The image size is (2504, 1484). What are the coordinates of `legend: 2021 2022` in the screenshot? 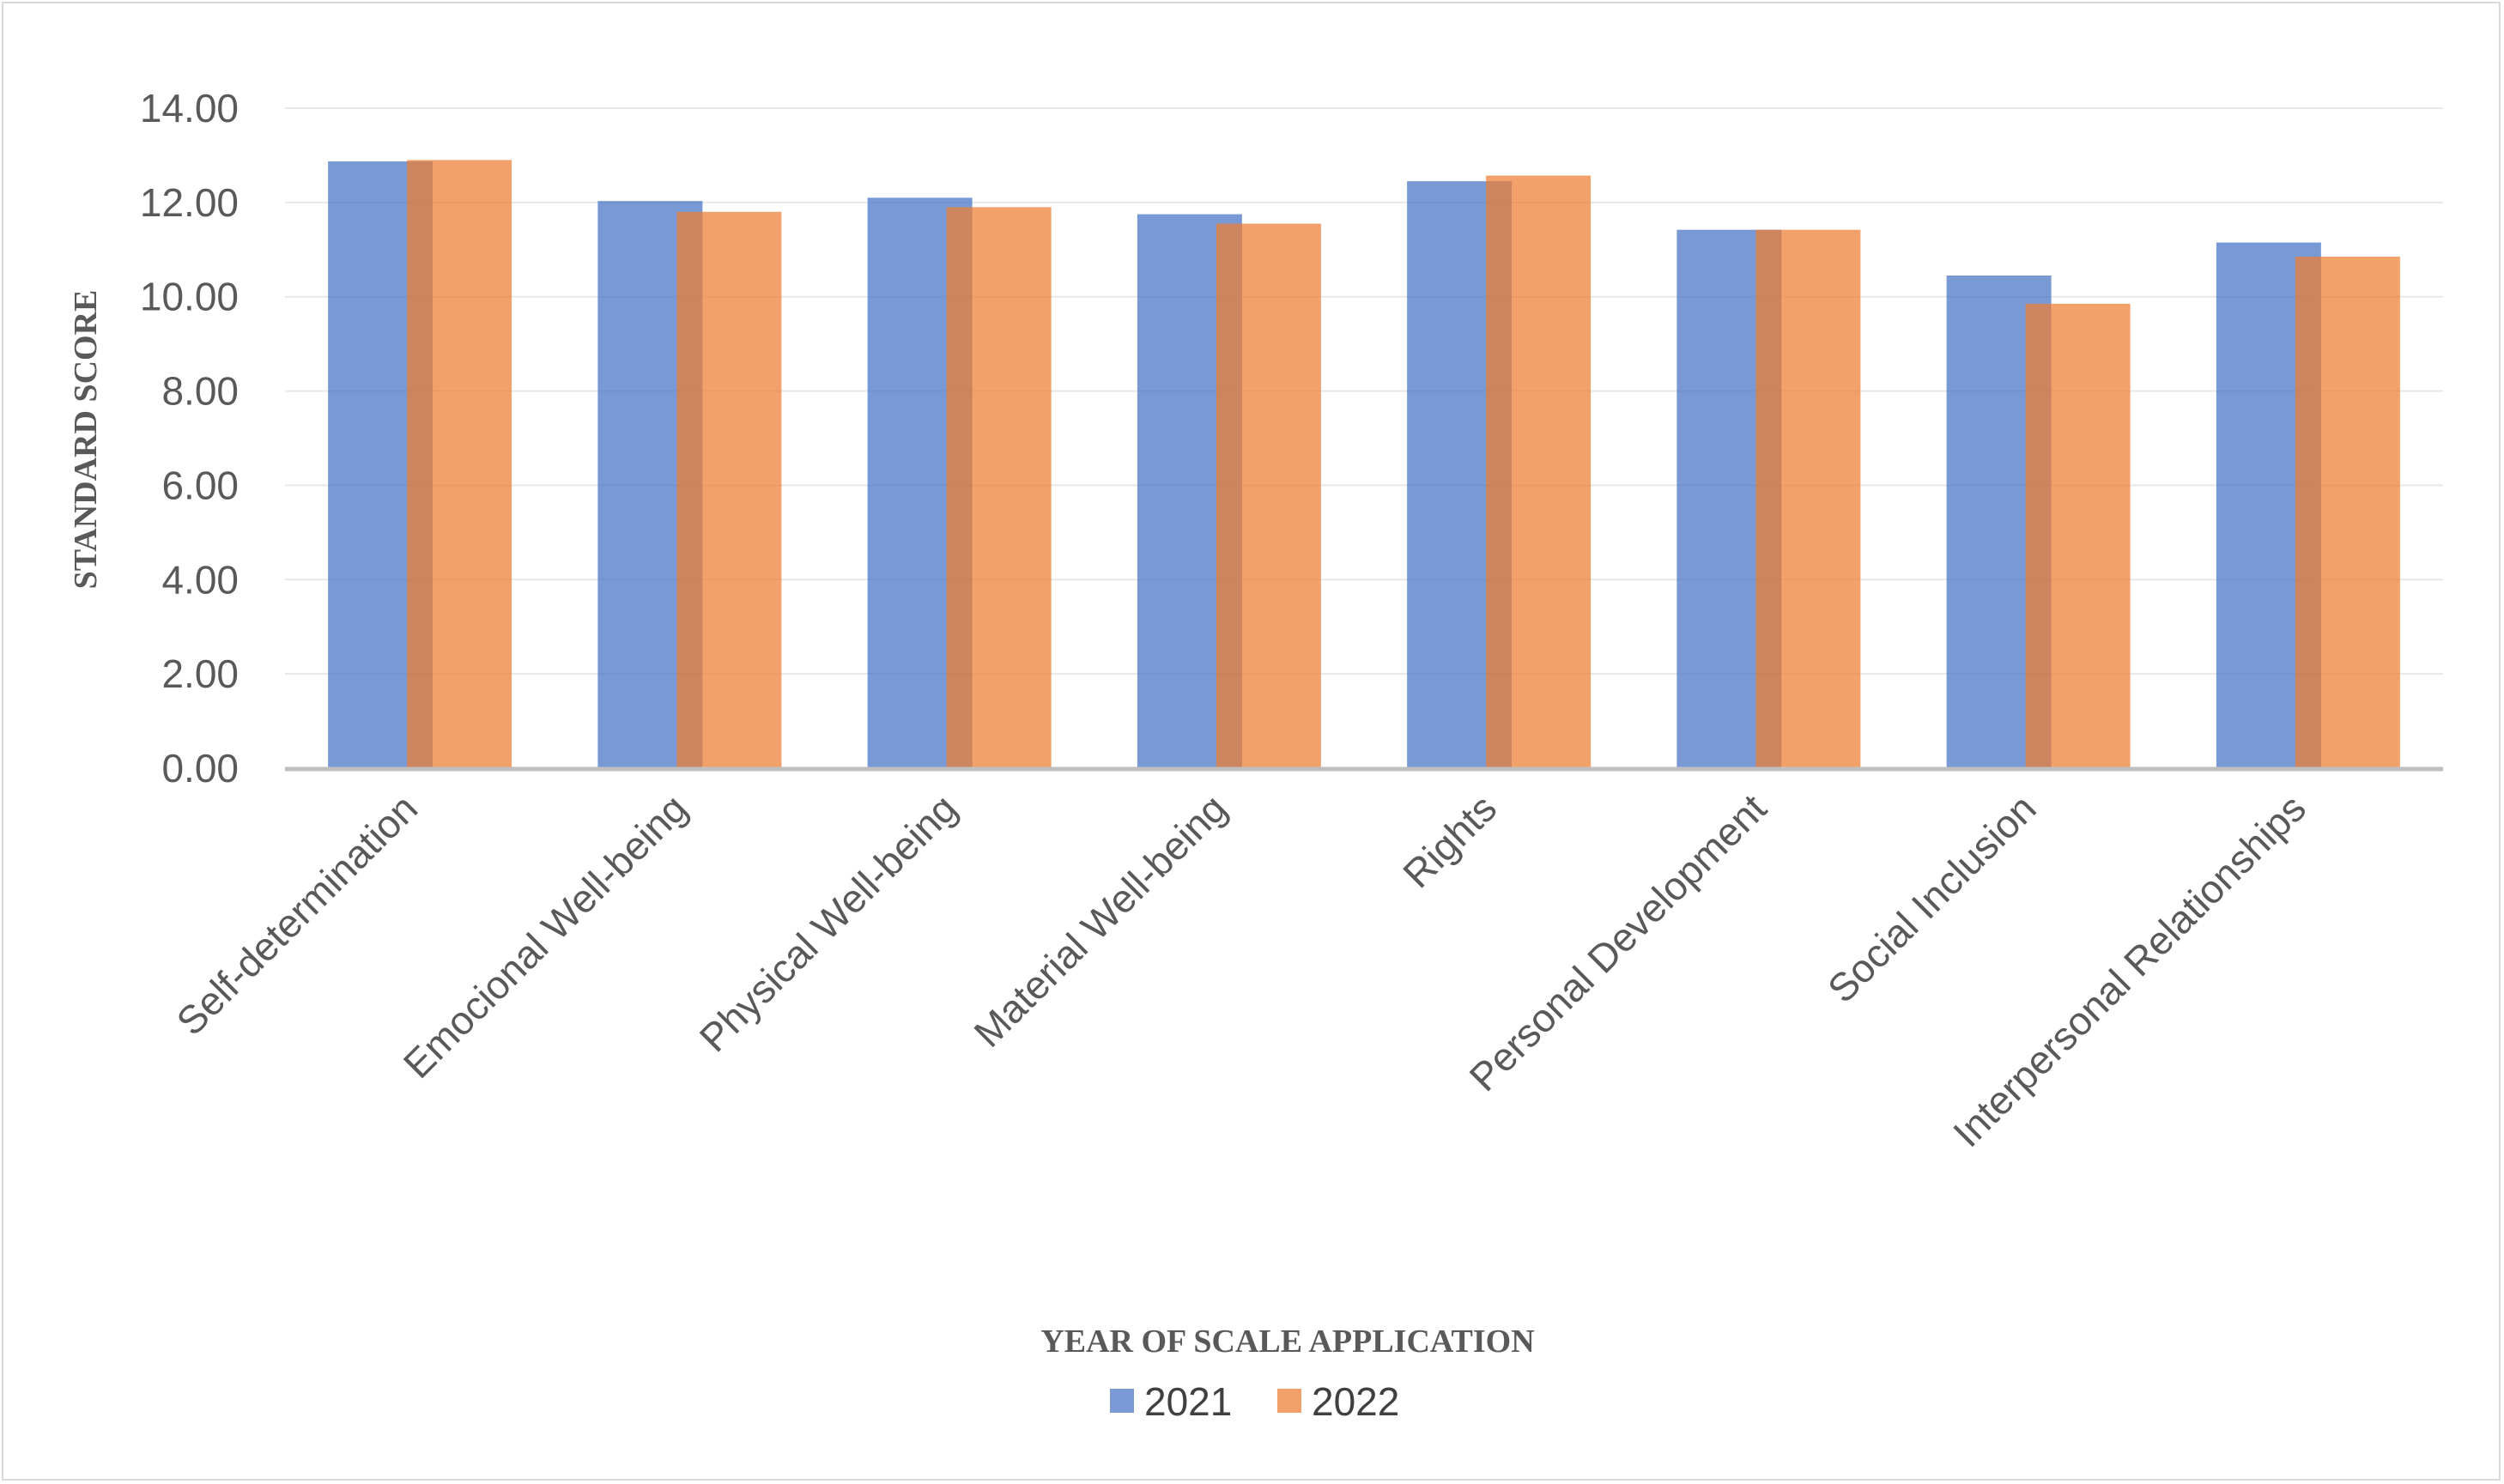 It's located at (1254, 1401).